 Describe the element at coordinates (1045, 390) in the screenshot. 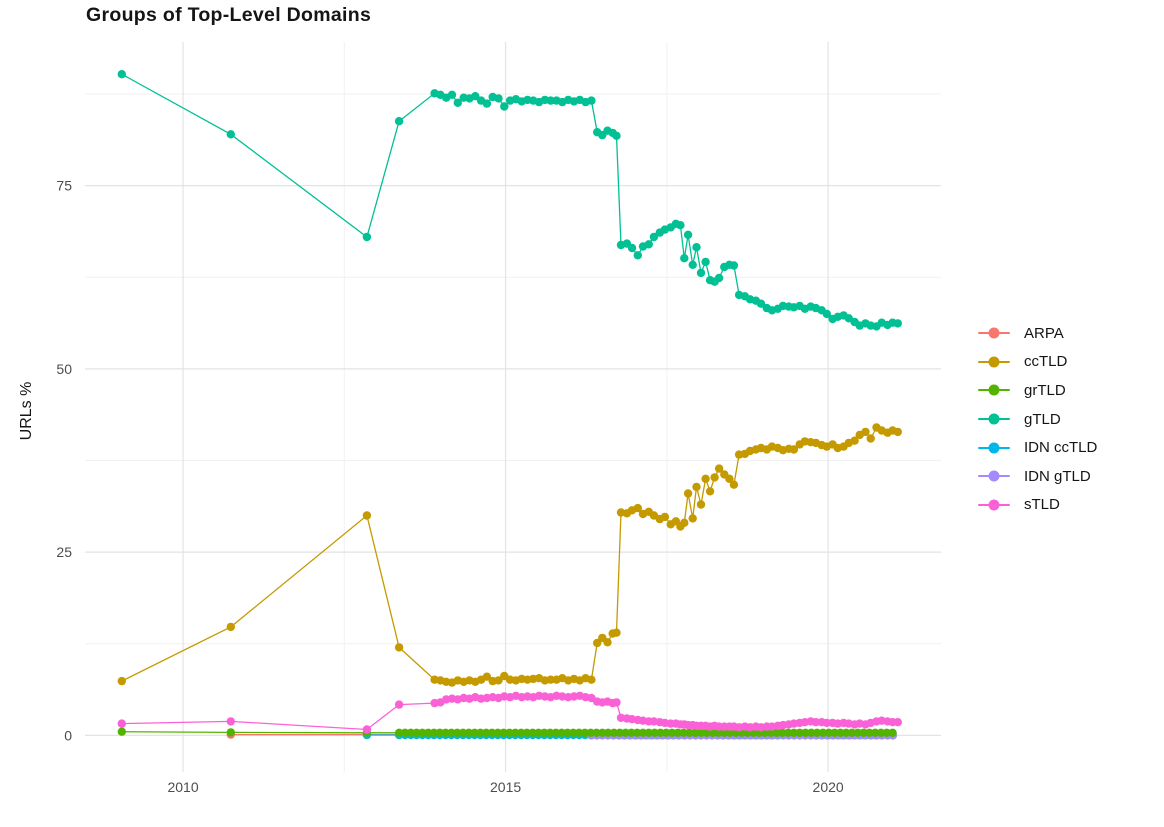

I see `legend-label: grTLD` at that location.